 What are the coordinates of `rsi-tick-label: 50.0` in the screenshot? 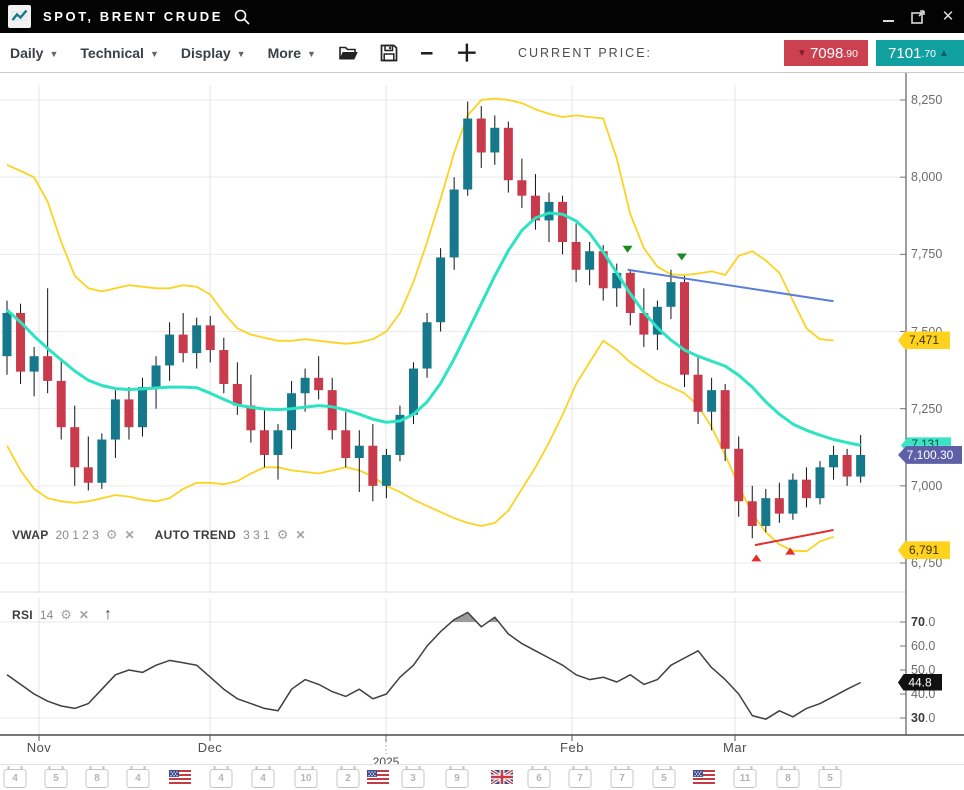 It's located at (923, 670).